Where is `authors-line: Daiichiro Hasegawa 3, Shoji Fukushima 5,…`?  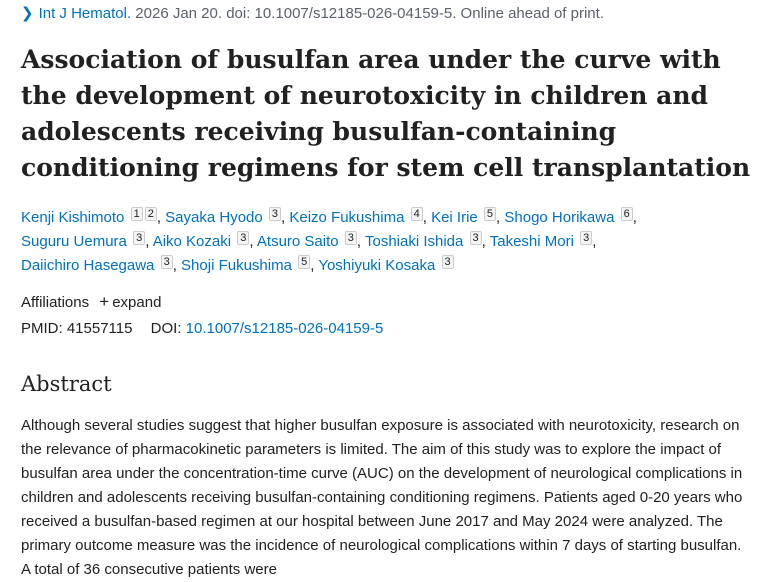 authors-line: Daiichiro Hasegawa 3, Shoji Fukushima 5,… is located at coordinates (381, 266).